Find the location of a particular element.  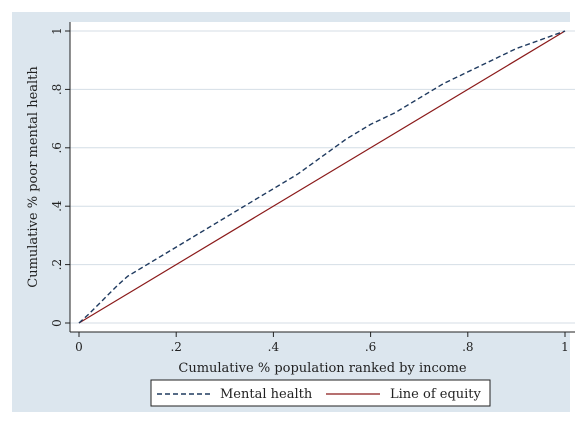

y-axis-label: Cumulative % poor mental health is located at coordinates (33, 177).